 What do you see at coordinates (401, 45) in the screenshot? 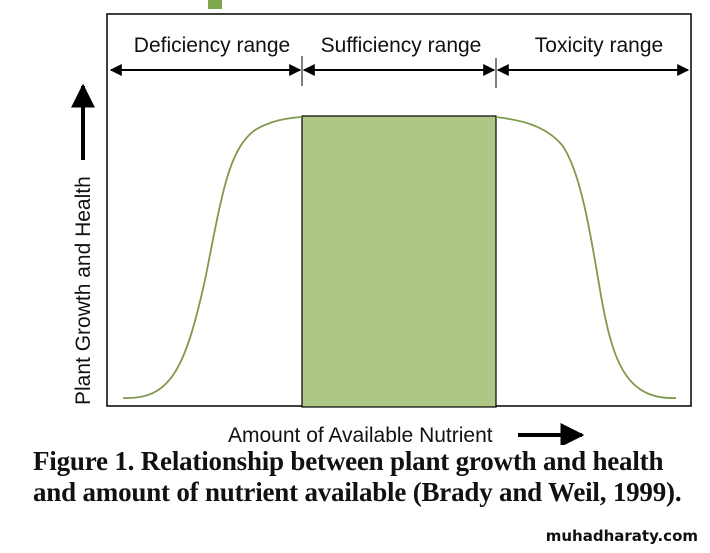
I see `range-label-sufficiency: Sufficiency range` at bounding box center [401, 45].